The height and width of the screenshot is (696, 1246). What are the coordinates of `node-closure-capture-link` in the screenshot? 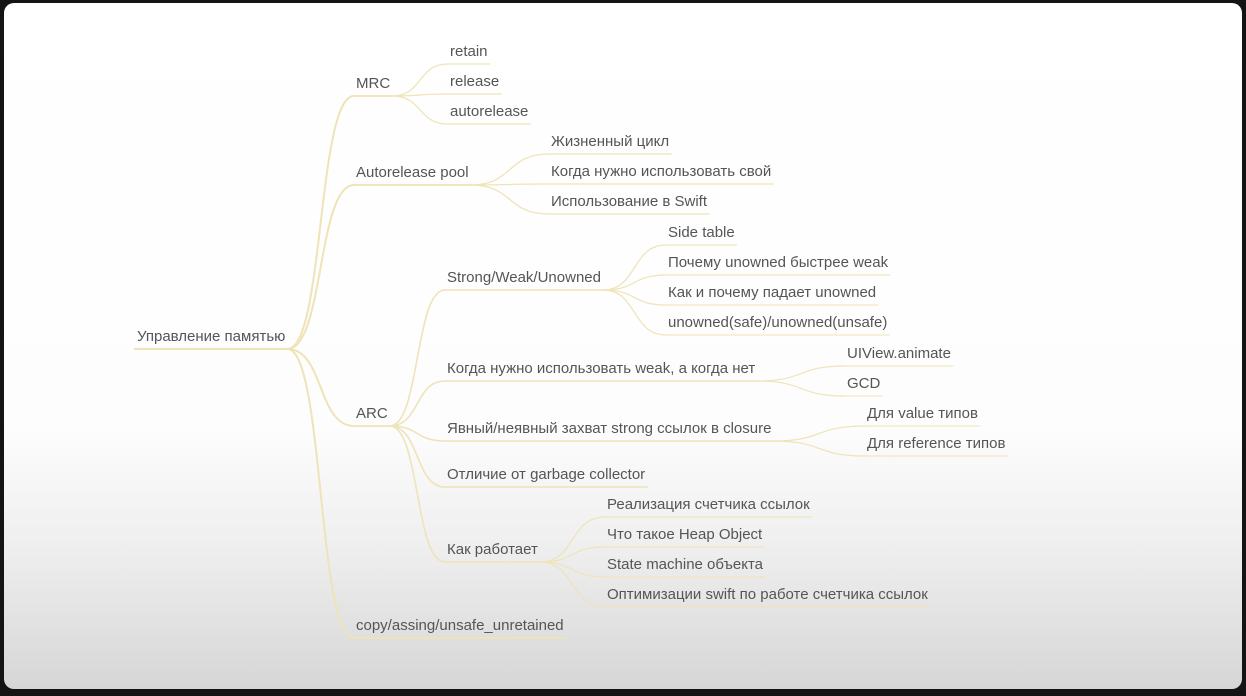 It's located at (417, 433).